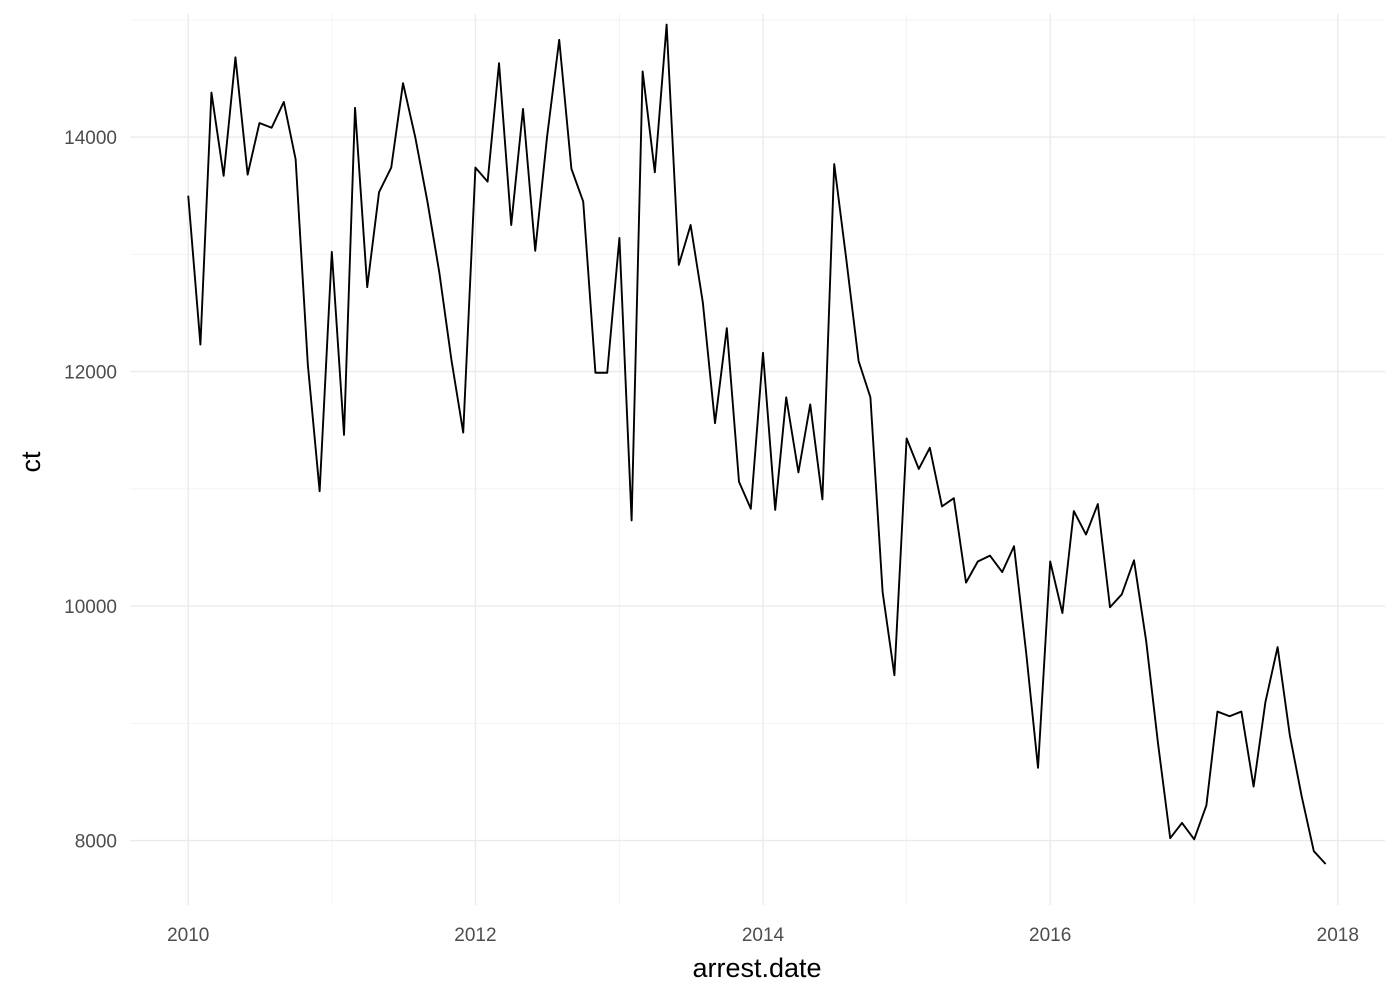 The image size is (1400, 1000). I want to click on y-tick-label: 14000, so click(90, 138).